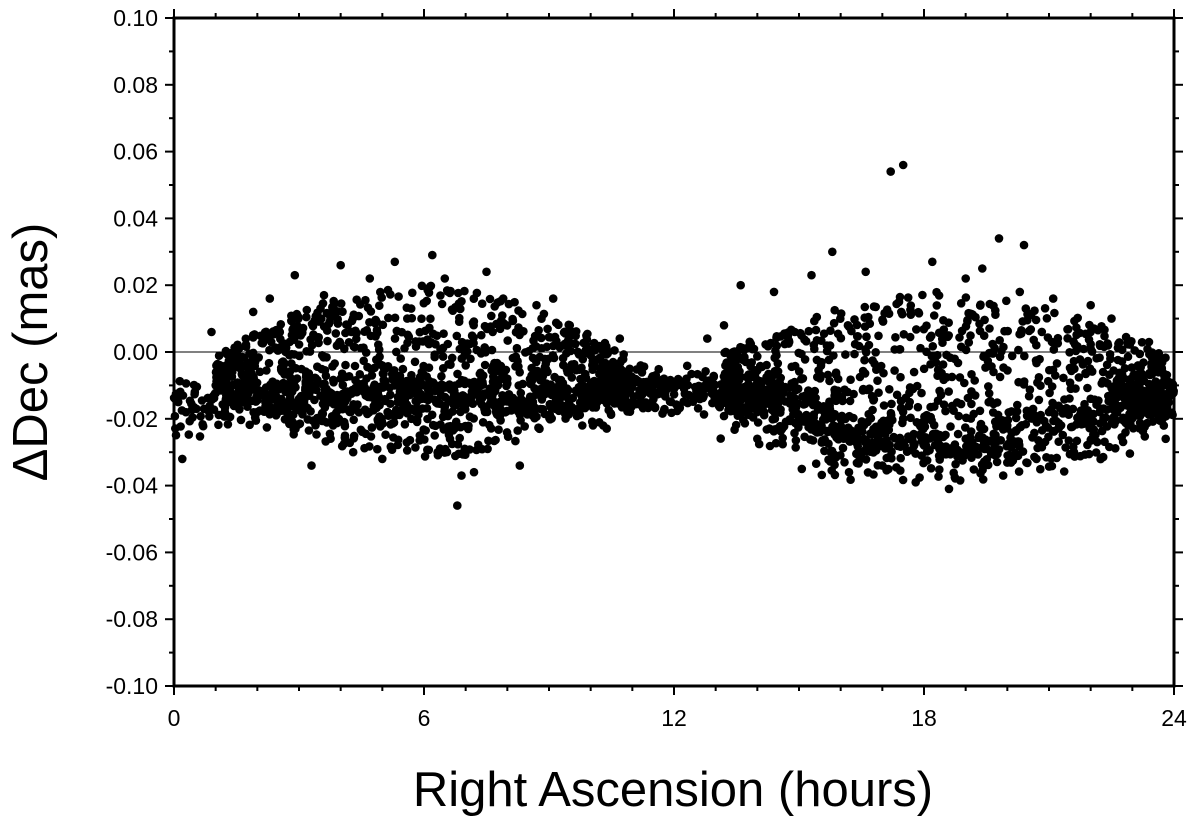  Describe the element at coordinates (673, 790) in the screenshot. I see `x-axis-label: Right Ascension (hours)` at that location.